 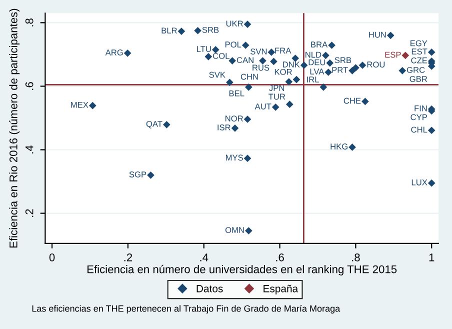 What do you see at coordinates (356, 257) in the screenshot?
I see `x-tick-label: .8` at bounding box center [356, 257].